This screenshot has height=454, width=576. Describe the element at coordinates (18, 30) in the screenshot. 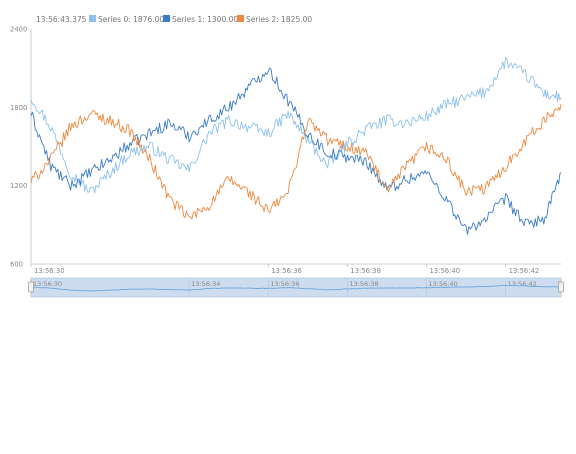

I see `y-tick-label: 2400` at that location.